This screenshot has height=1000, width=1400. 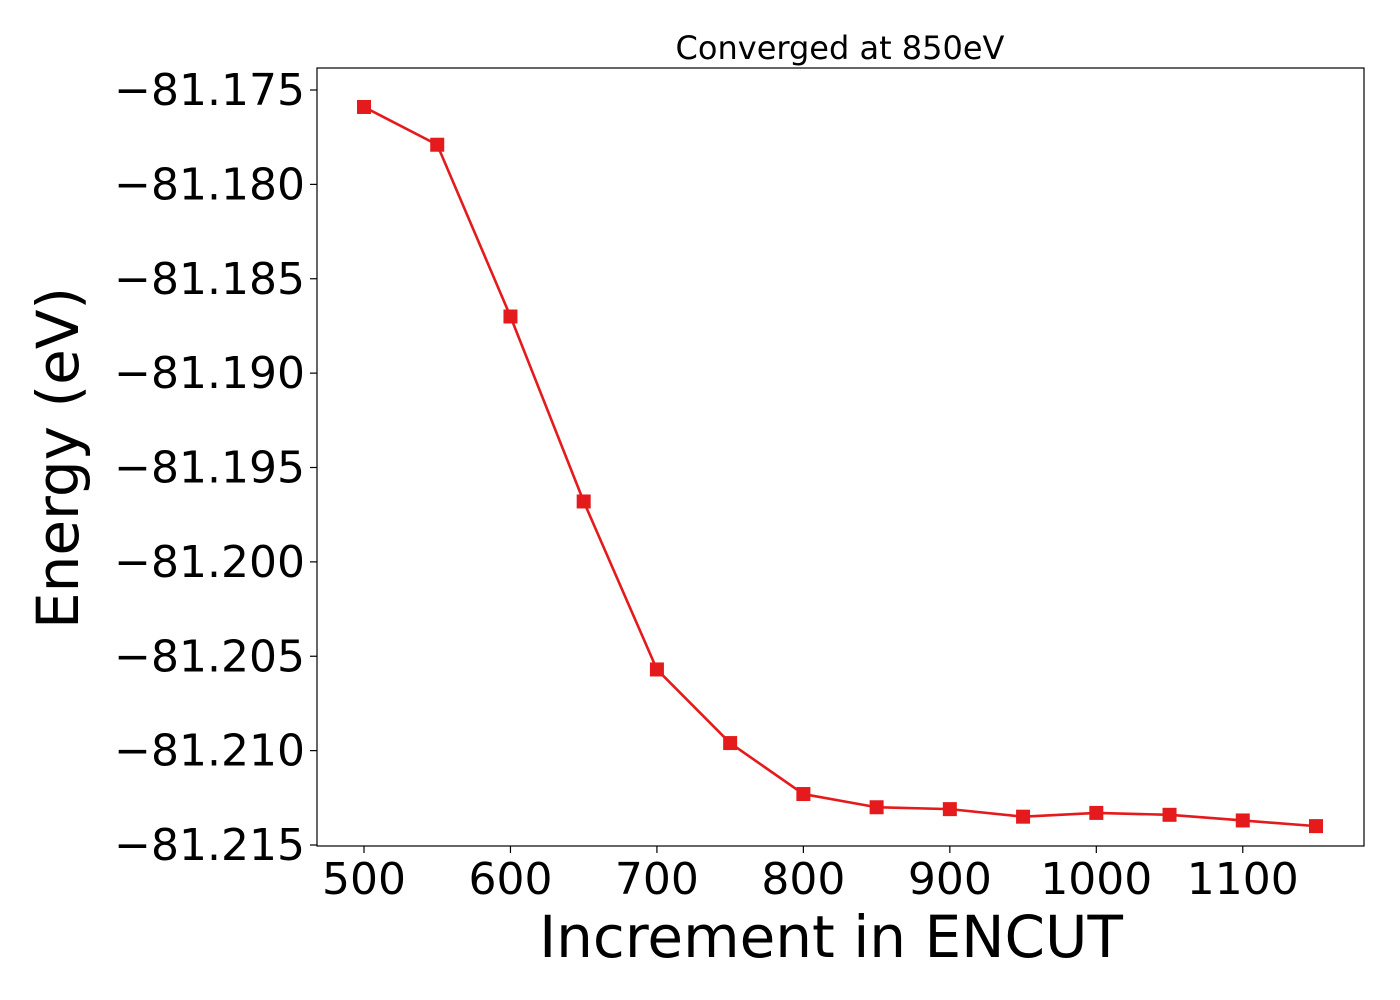 What do you see at coordinates (58, 458) in the screenshot?
I see `y-axis-label: Energy (eV)` at bounding box center [58, 458].